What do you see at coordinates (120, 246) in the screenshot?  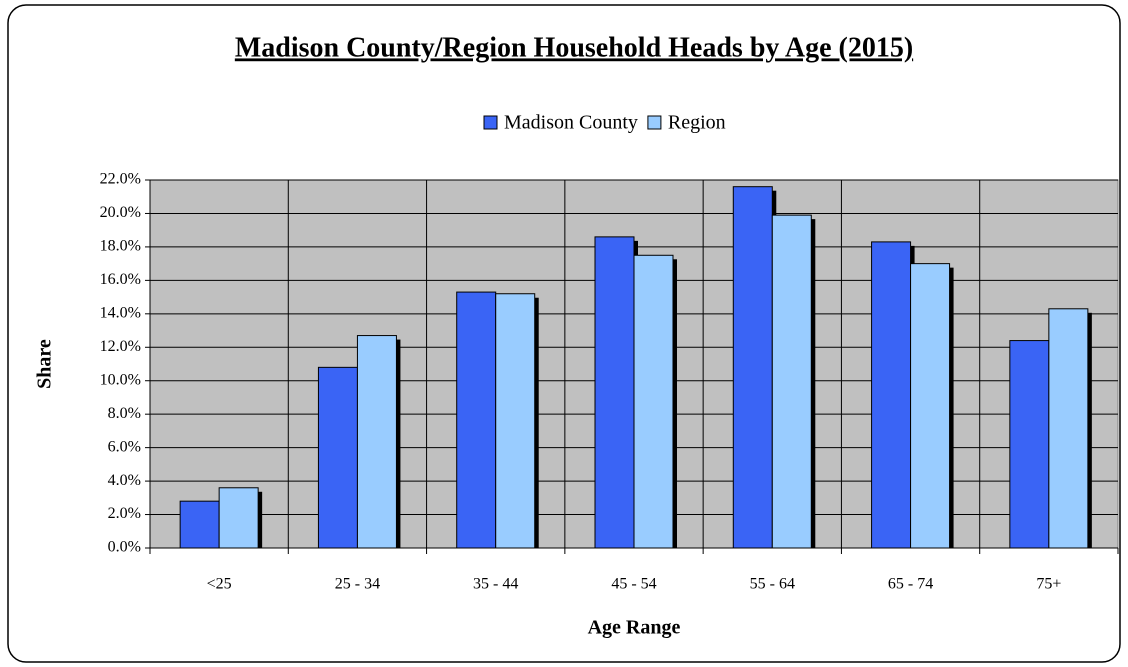 I see `y-tick-label: 18.0%` at bounding box center [120, 246].